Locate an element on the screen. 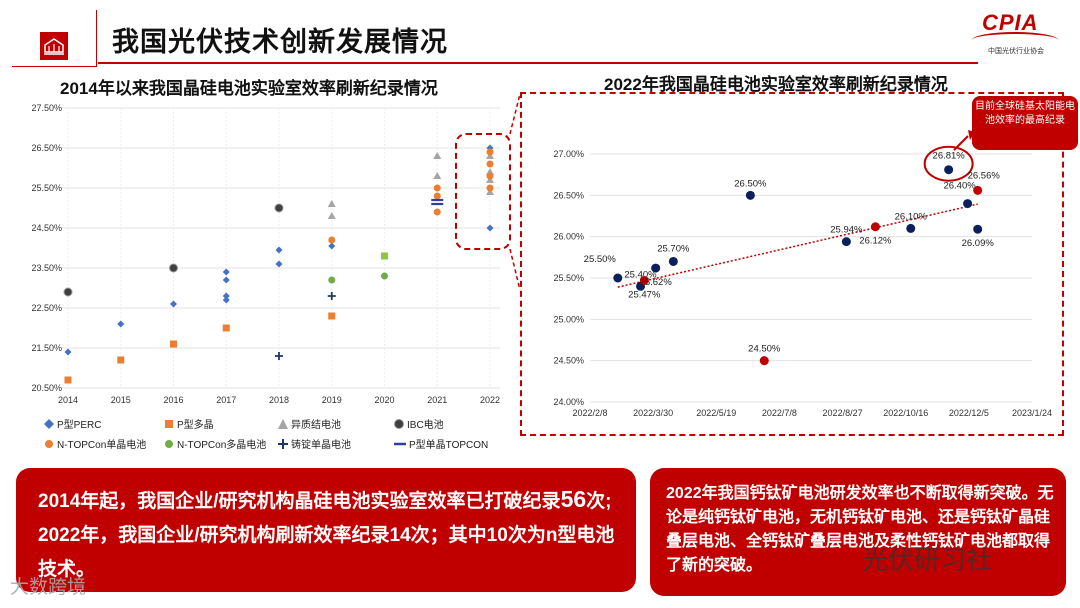 The height and width of the screenshot is (608, 1080). x-tick-label: 2020 is located at coordinates (384, 400).